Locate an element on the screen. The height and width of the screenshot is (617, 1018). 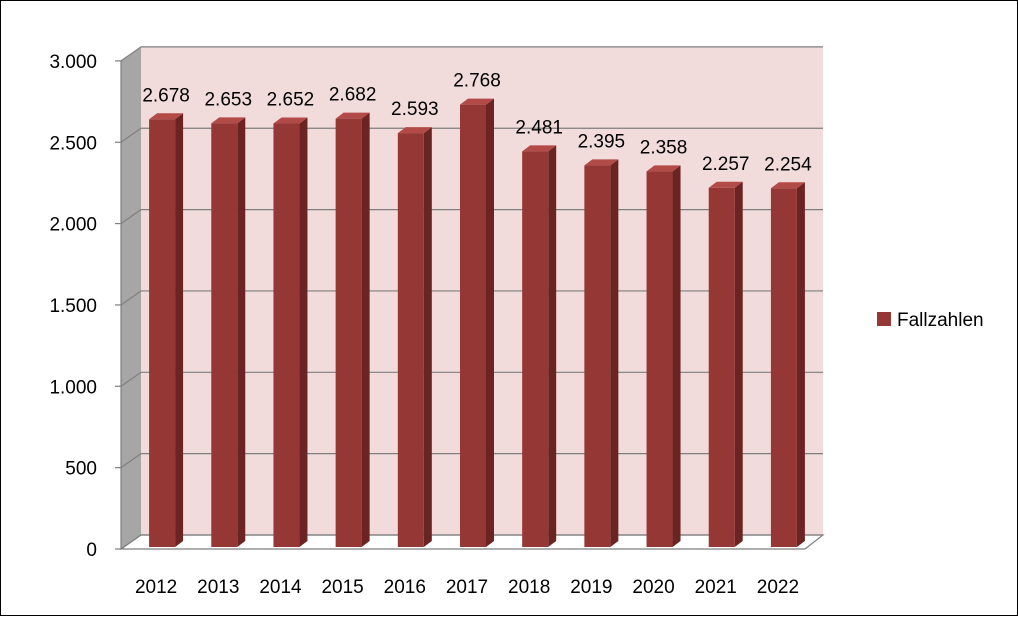
legend-label: Fallzahlen is located at coordinates (940, 320).